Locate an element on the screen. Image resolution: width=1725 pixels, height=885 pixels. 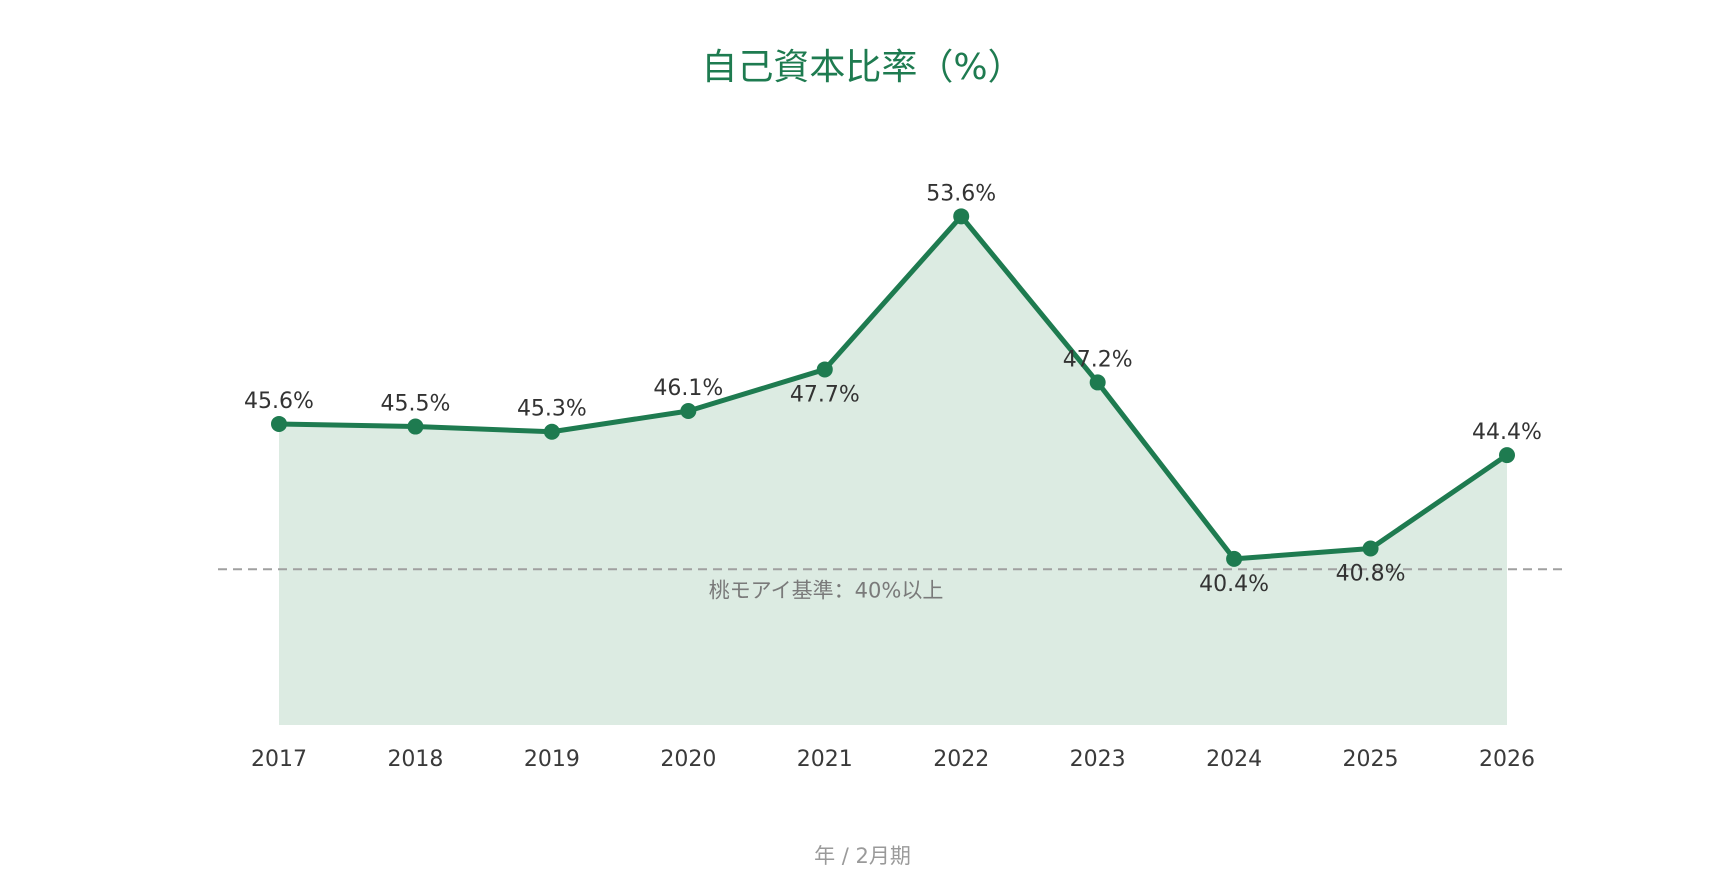
x-tick-label-2018: 2018 is located at coordinates (415, 759).